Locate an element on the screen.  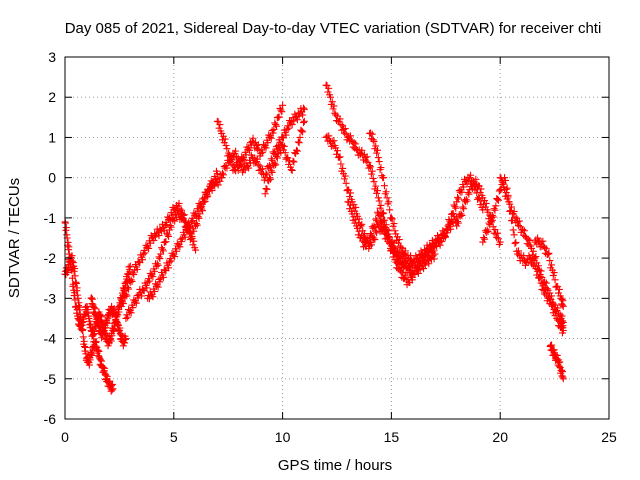
series-arc-r is located at coordinates (556, 362).